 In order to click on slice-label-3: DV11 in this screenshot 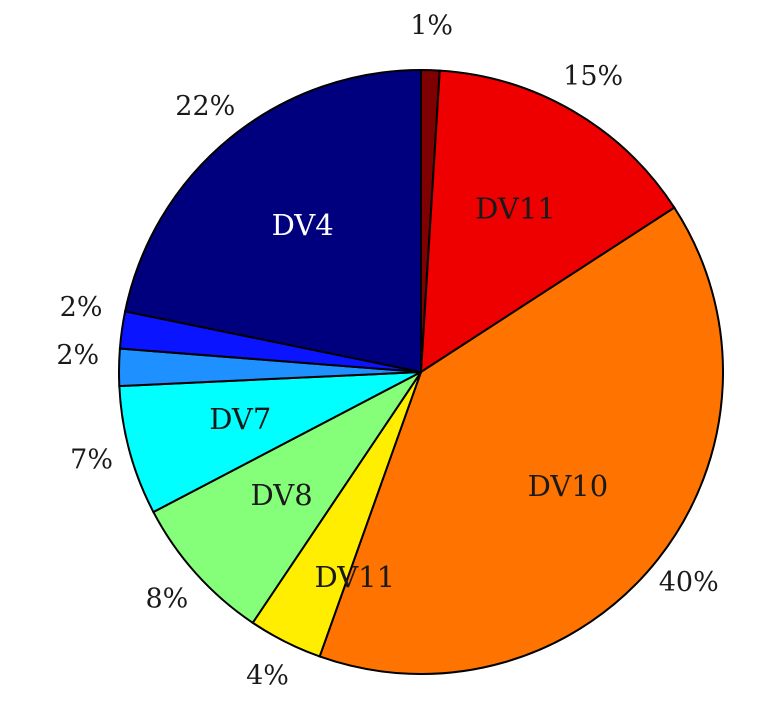, I will do `click(354, 577)`.